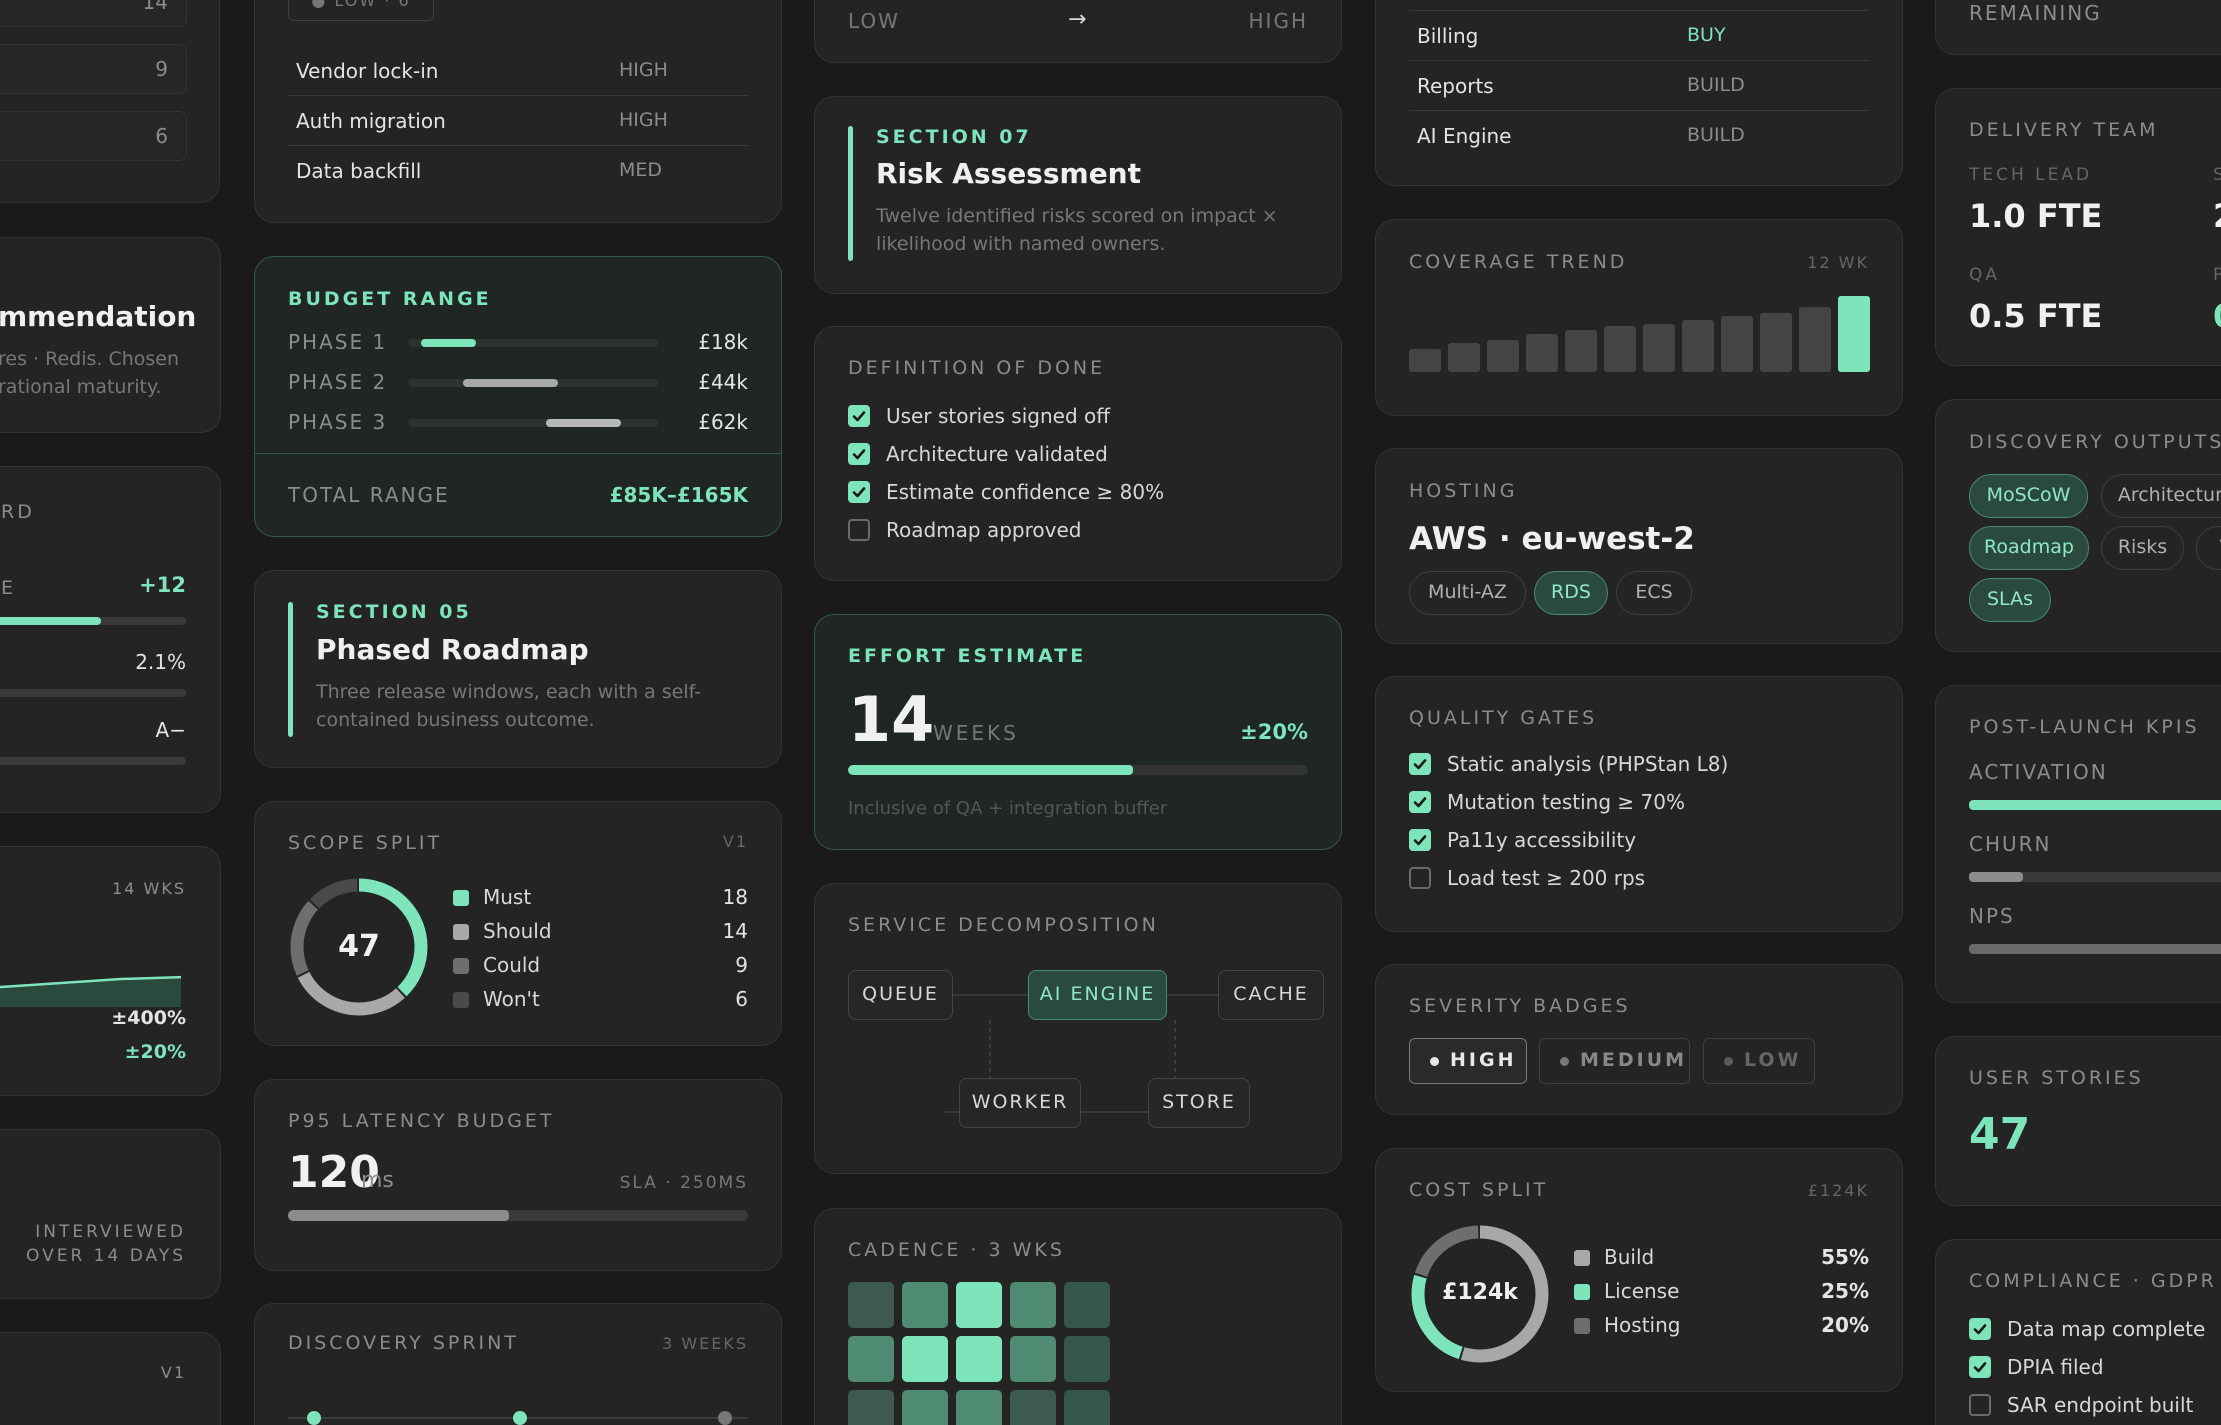  Describe the element at coordinates (1199, 1103) in the screenshot. I see `service-node-store: STORE` at that location.